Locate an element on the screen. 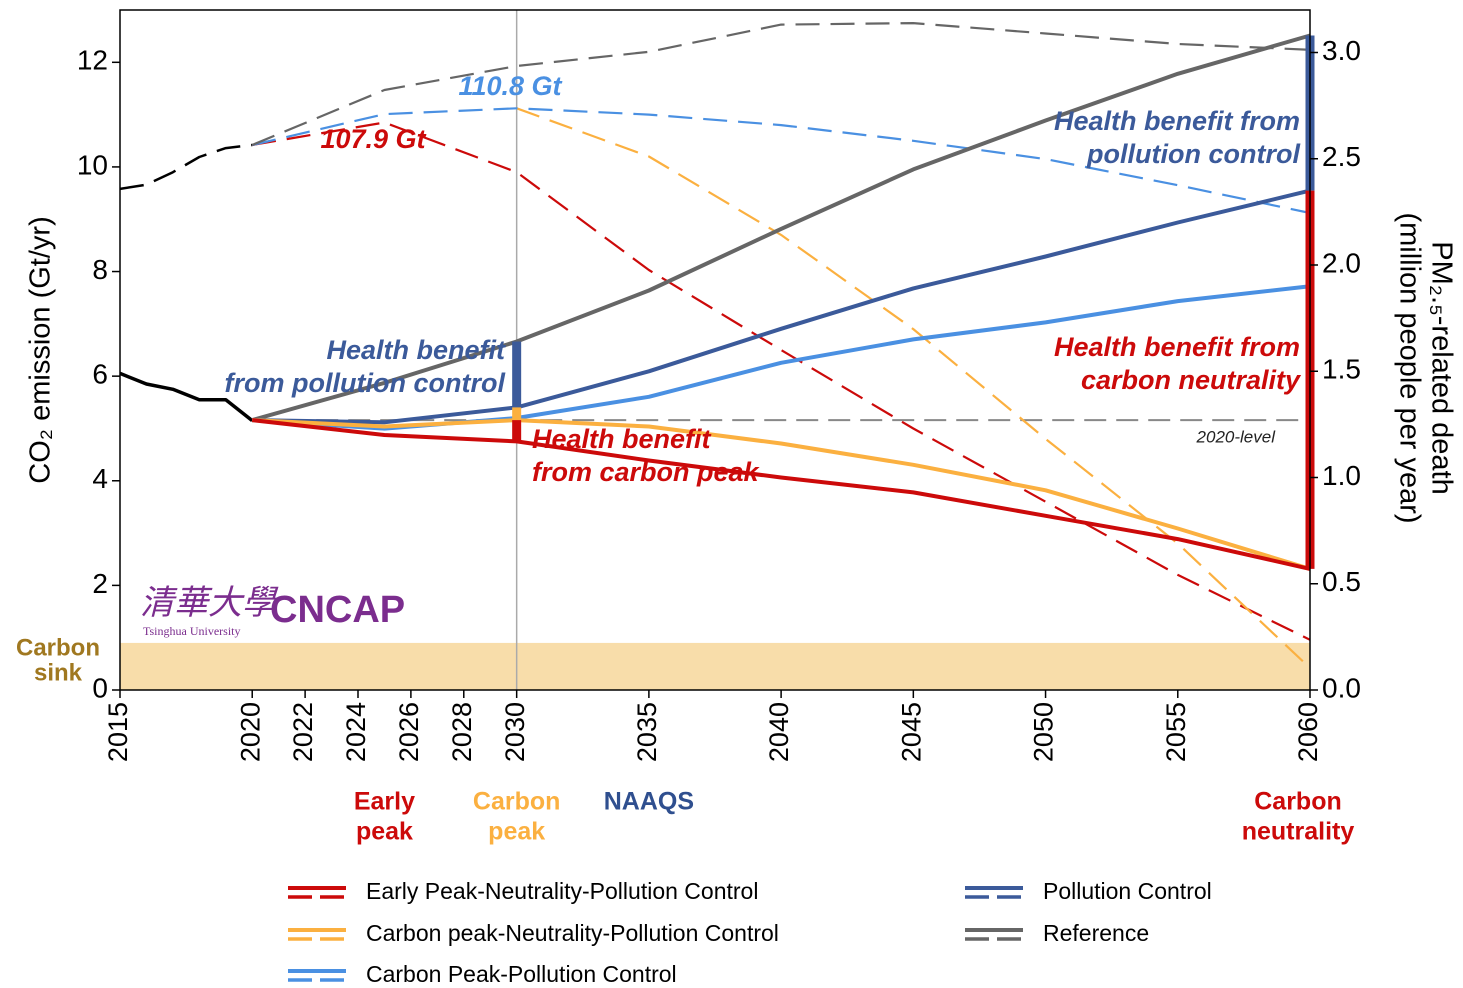 The width and height of the screenshot is (1463, 988). x-tick-label: 2035 is located at coordinates (647, 732).